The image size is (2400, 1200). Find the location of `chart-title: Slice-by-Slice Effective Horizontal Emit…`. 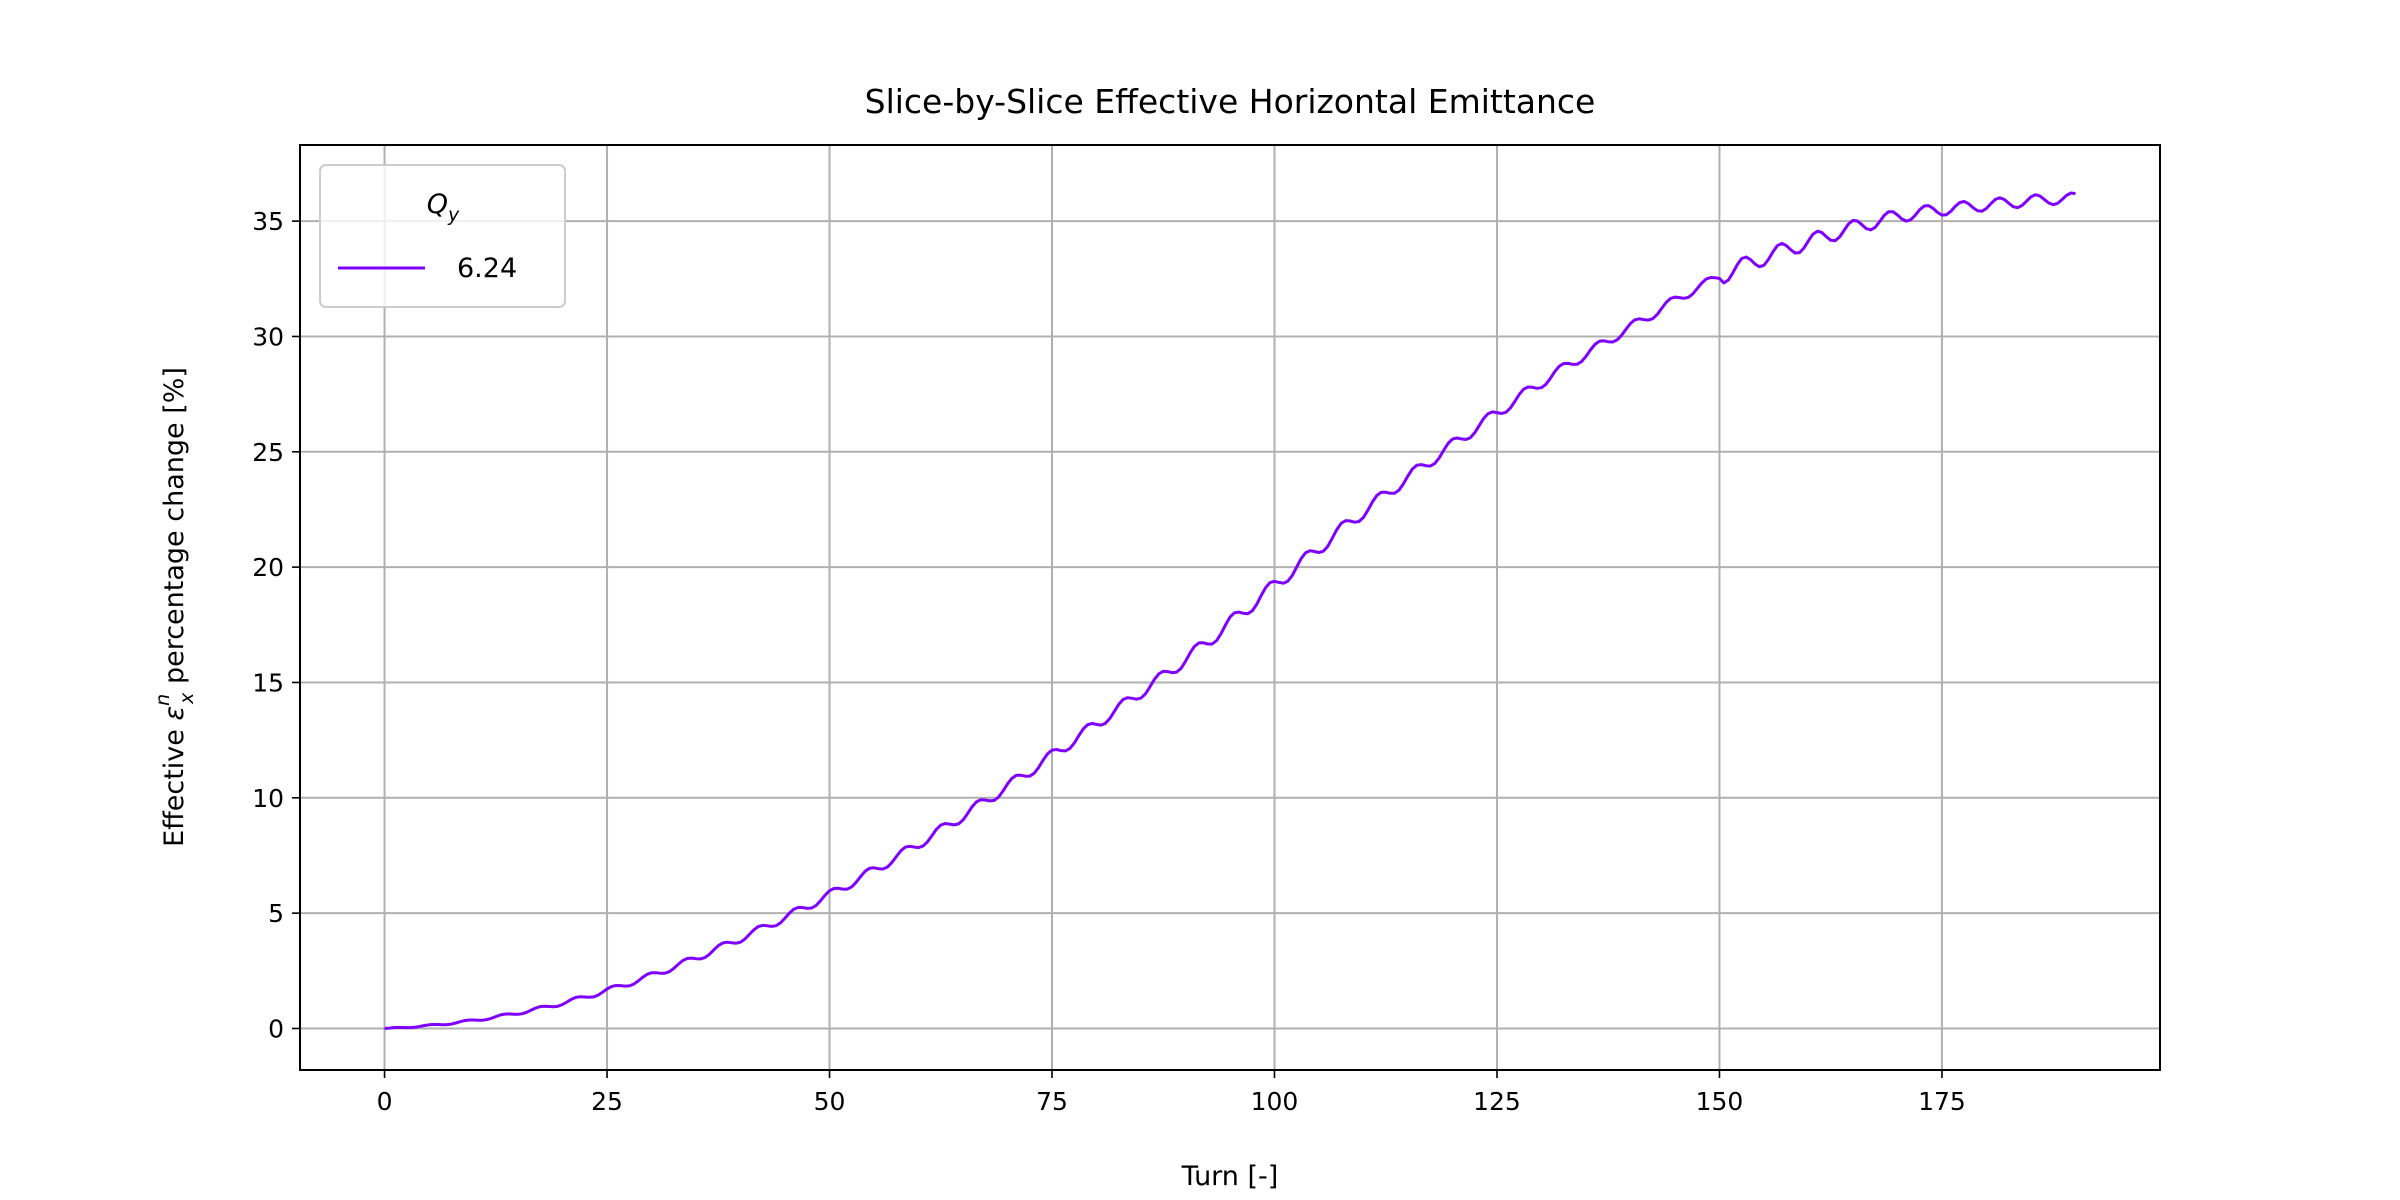

chart-title: Slice-by-Slice Effective Horizontal Emit… is located at coordinates (1230, 101).